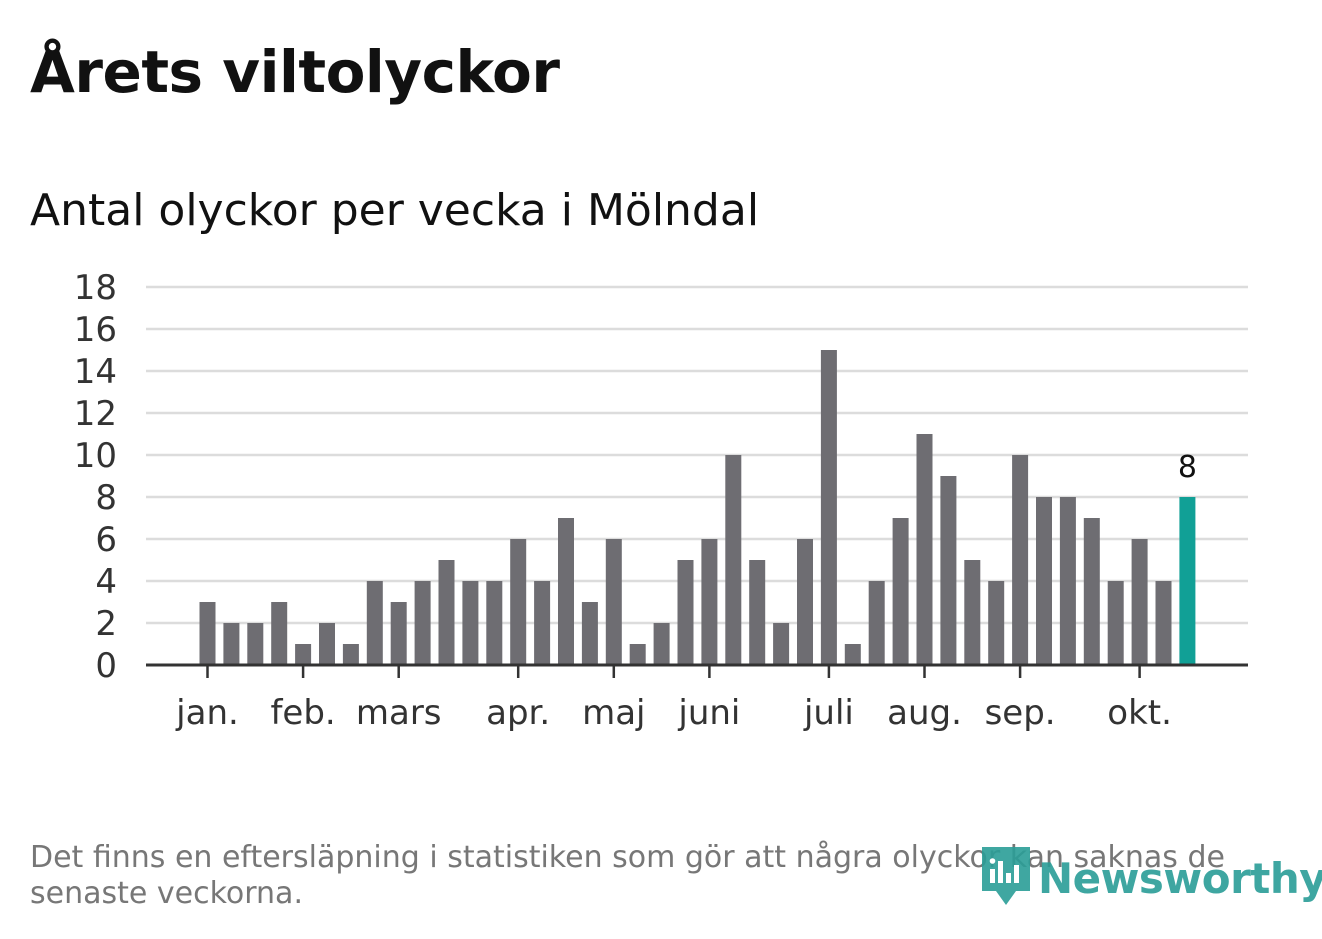  Describe the element at coordinates (924, 713) in the screenshot. I see `x-tick-label: aug.` at that location.